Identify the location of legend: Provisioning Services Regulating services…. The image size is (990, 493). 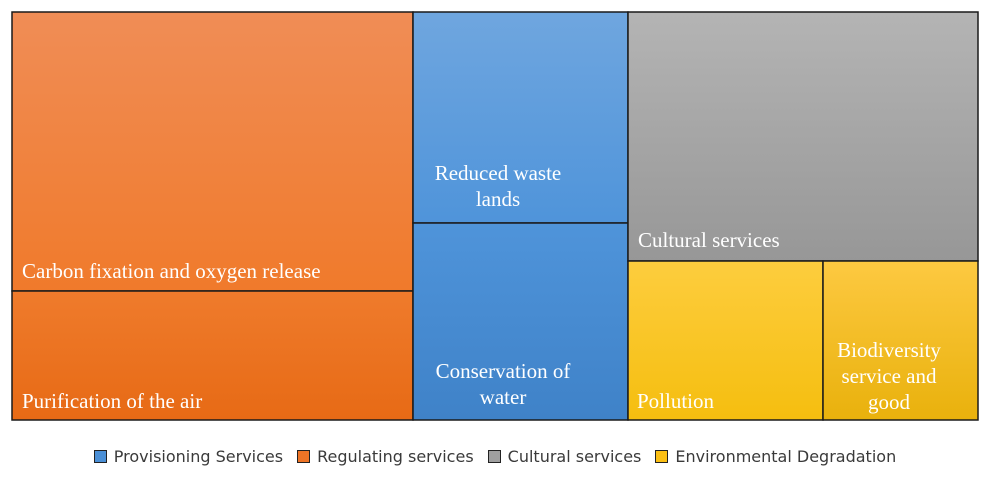
(495, 456).